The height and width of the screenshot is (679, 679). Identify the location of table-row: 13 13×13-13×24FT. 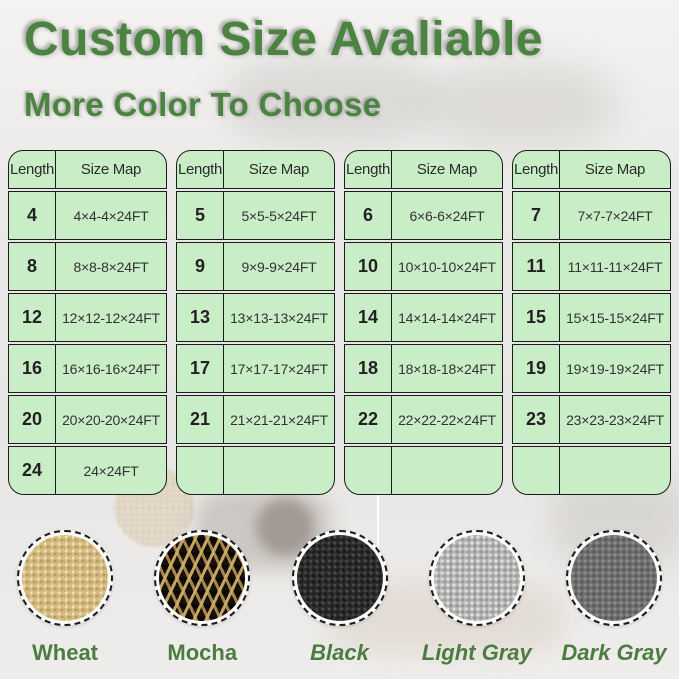
(255, 317).